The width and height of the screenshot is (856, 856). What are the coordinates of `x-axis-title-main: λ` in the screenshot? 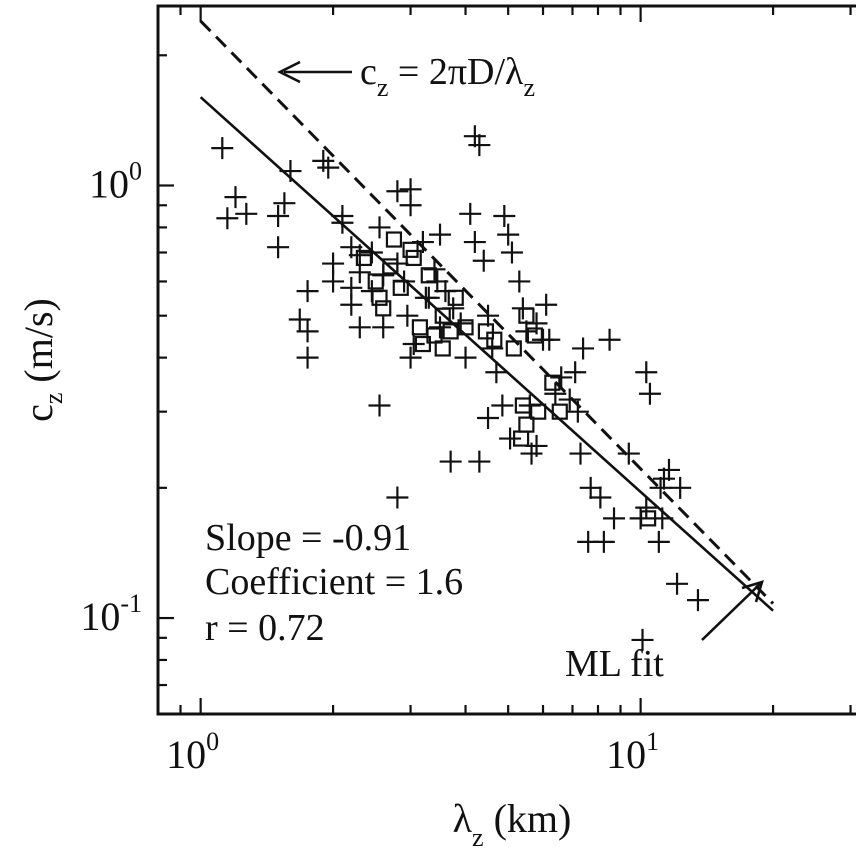 It's located at (463, 818).